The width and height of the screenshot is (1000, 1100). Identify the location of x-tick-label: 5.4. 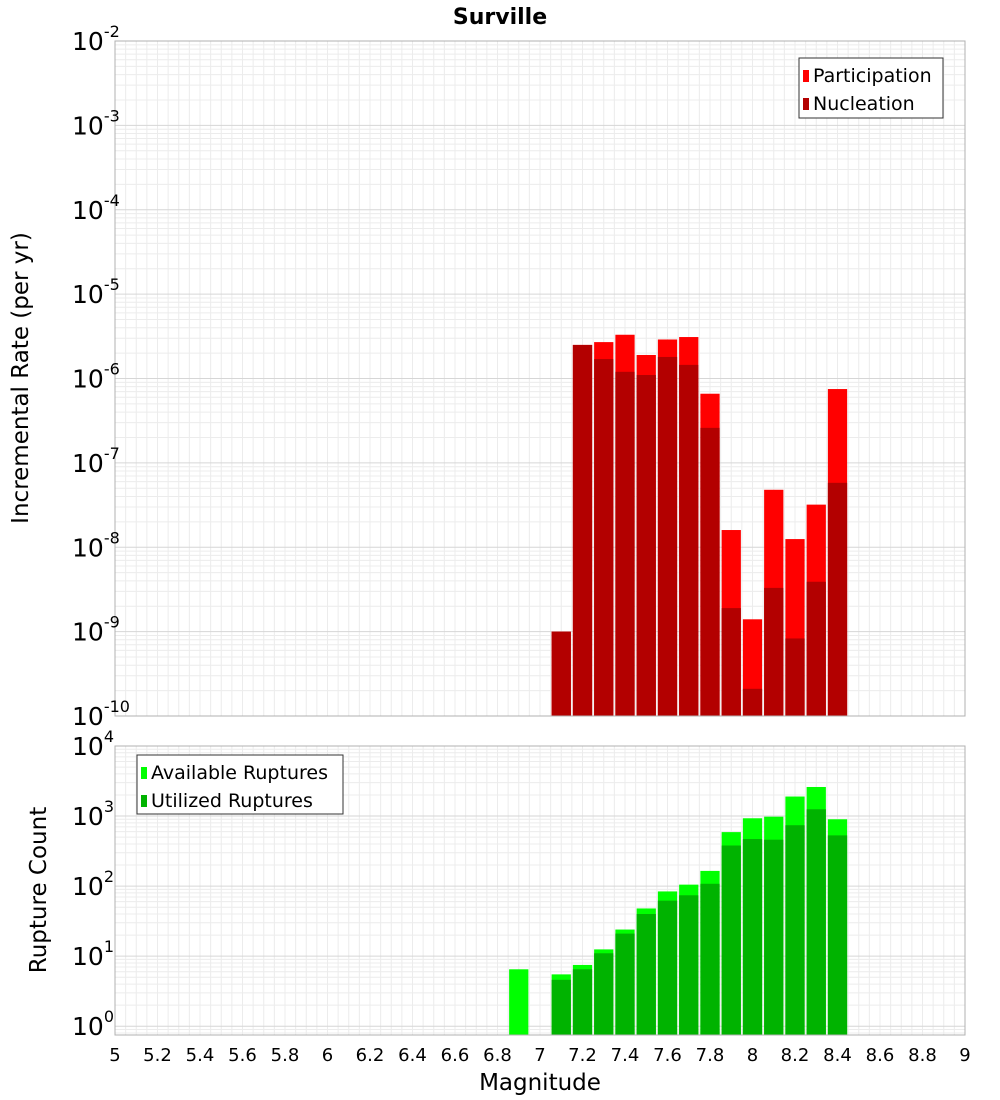
(200, 1055).